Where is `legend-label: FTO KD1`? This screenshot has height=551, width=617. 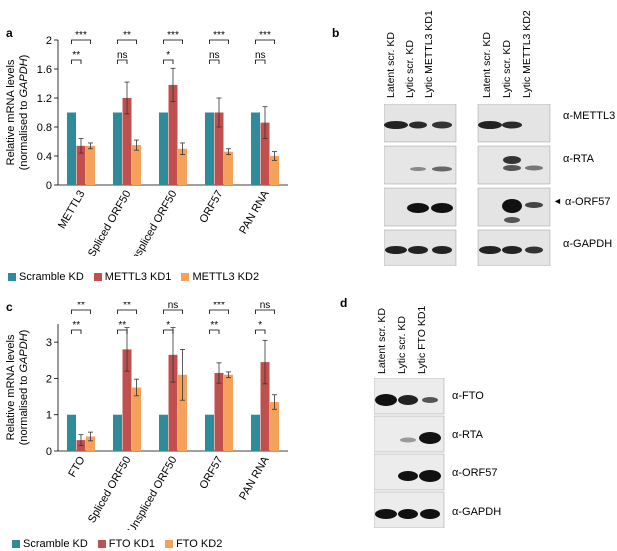 legend-label: FTO KD1 is located at coordinates (132, 544).